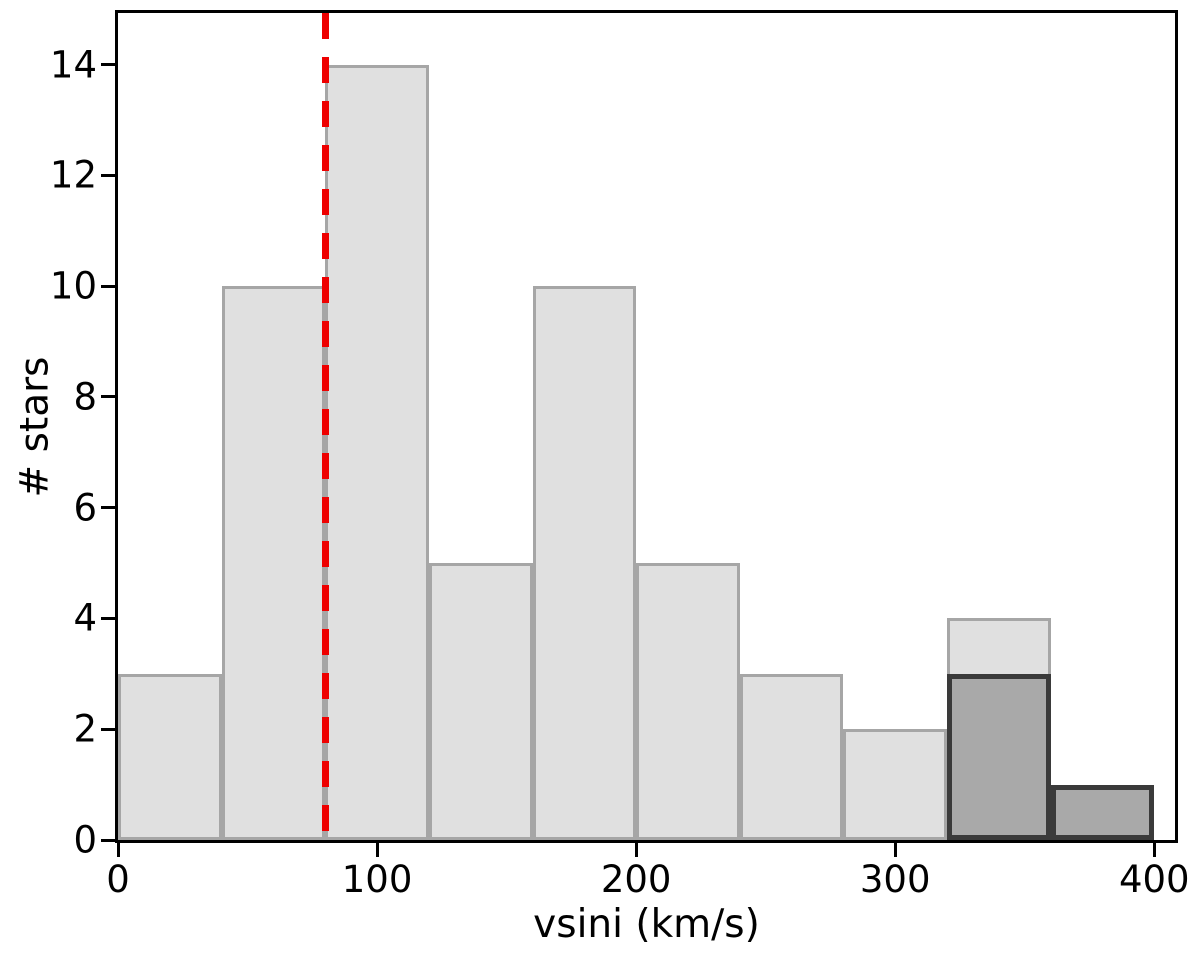 This screenshot has width=1200, height=956. What do you see at coordinates (85, 729) in the screenshot?
I see `y-tick-label: 2` at bounding box center [85, 729].